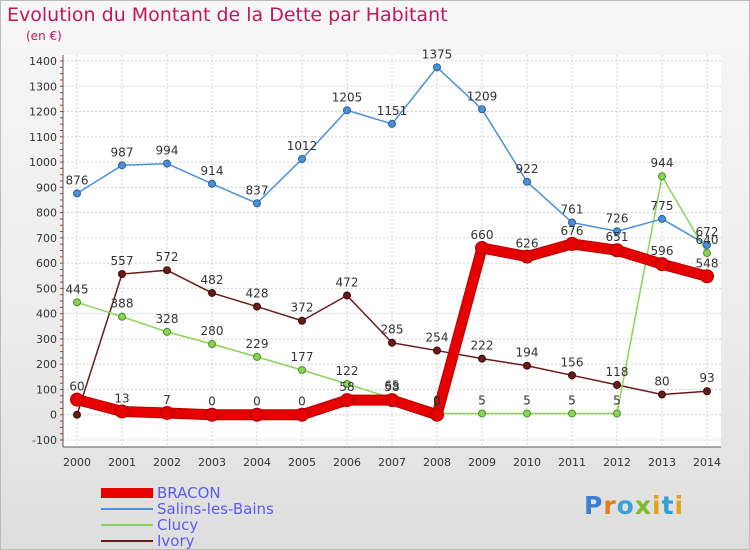 This screenshot has height=550, width=750. I want to click on data-label-ivory: 156, so click(572, 362).